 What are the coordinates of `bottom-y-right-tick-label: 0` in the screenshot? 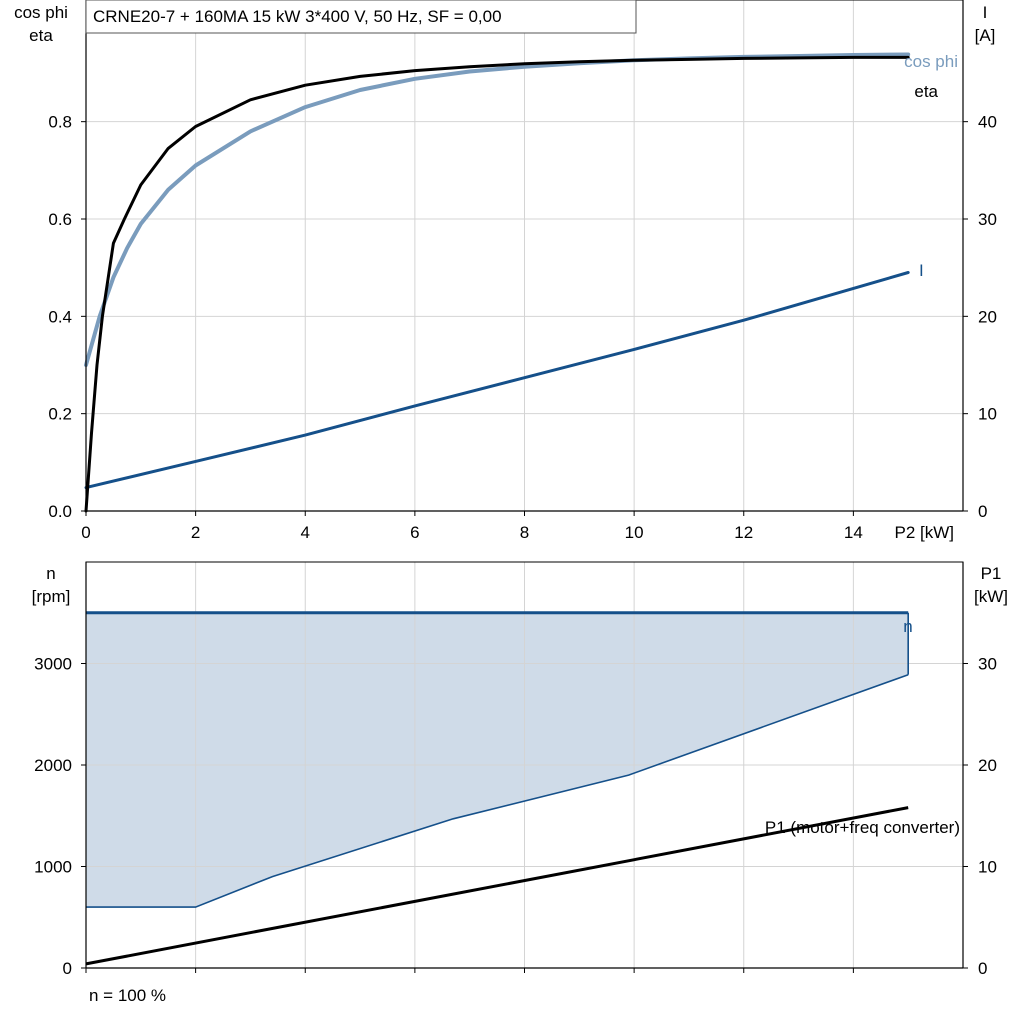 It's located at (982, 968).